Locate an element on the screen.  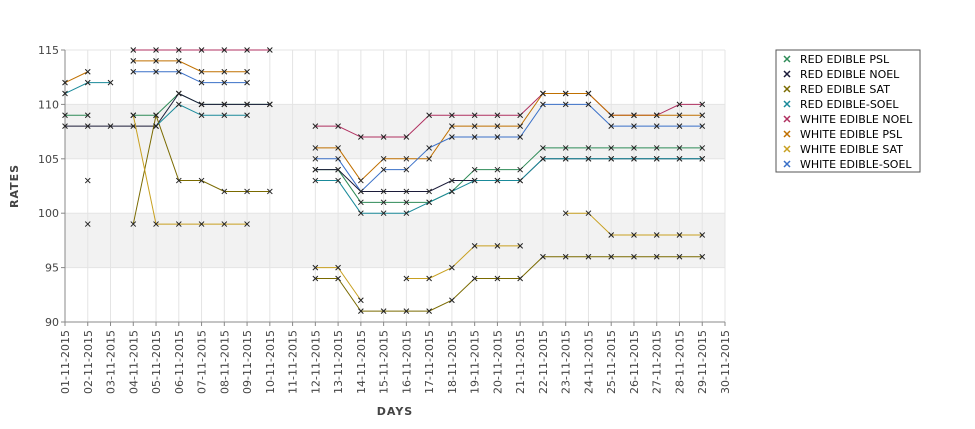
y-axis-title: RATES is located at coordinates (14, 186).